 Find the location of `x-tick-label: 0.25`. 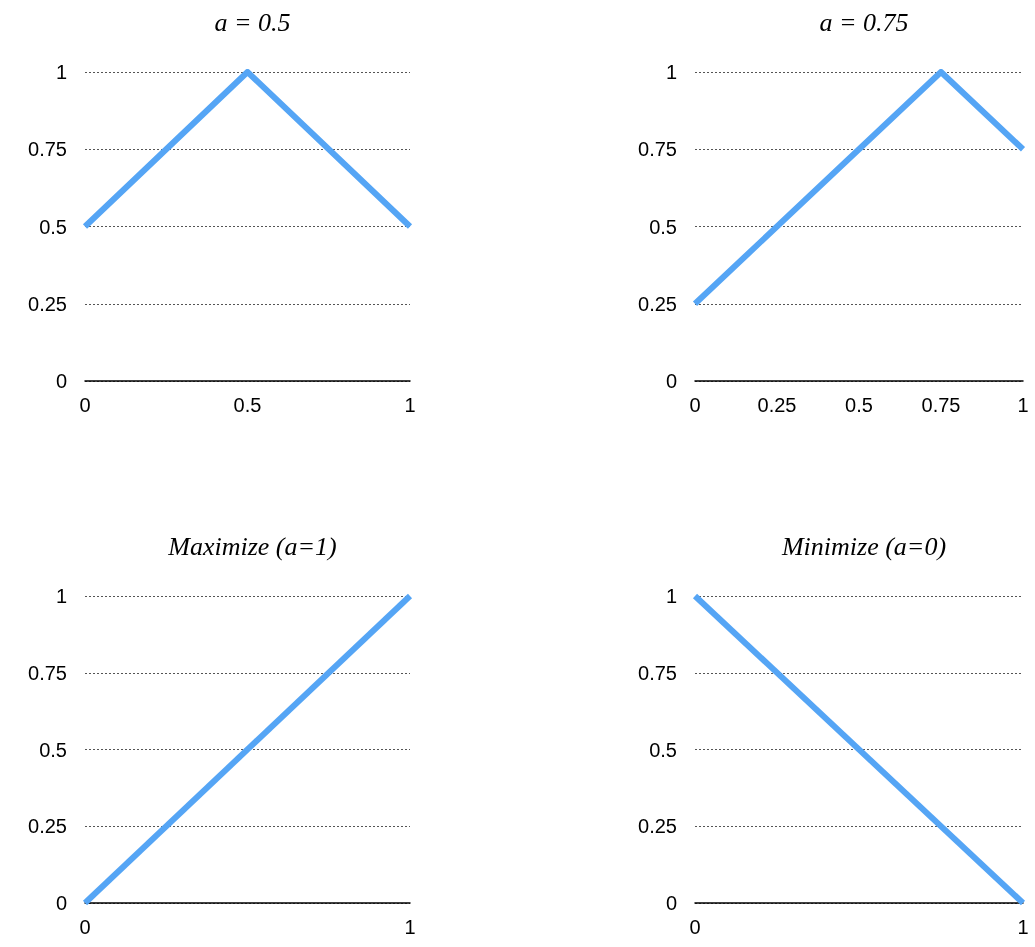

x-tick-label: 0.25 is located at coordinates (777, 405).